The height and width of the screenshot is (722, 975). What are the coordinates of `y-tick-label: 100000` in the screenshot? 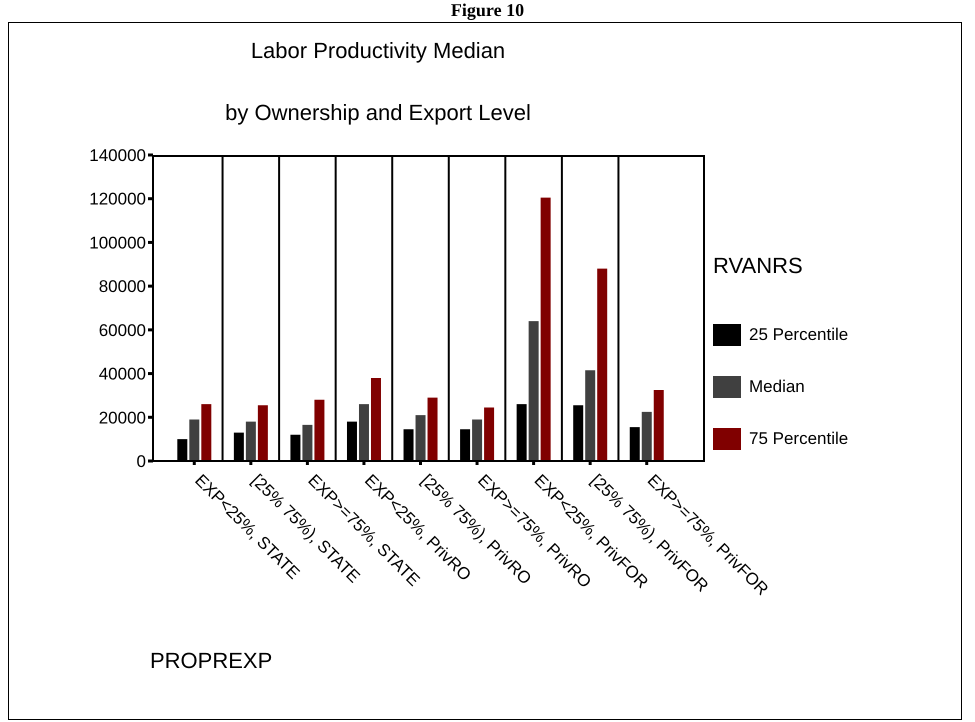 It's located at (117, 242).